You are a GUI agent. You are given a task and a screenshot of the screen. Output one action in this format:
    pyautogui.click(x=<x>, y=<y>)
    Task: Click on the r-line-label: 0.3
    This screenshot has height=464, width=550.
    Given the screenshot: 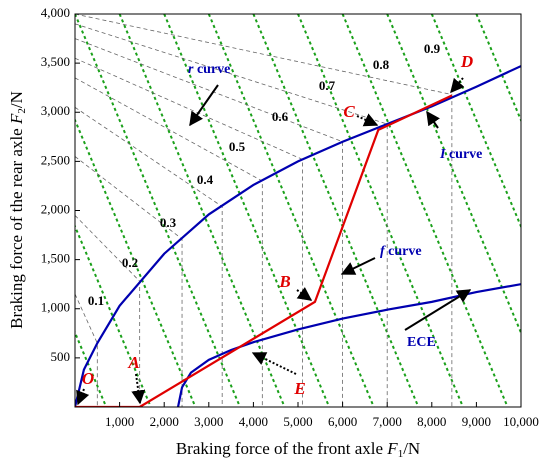 What is the action you would take?
    pyautogui.click(x=168, y=222)
    